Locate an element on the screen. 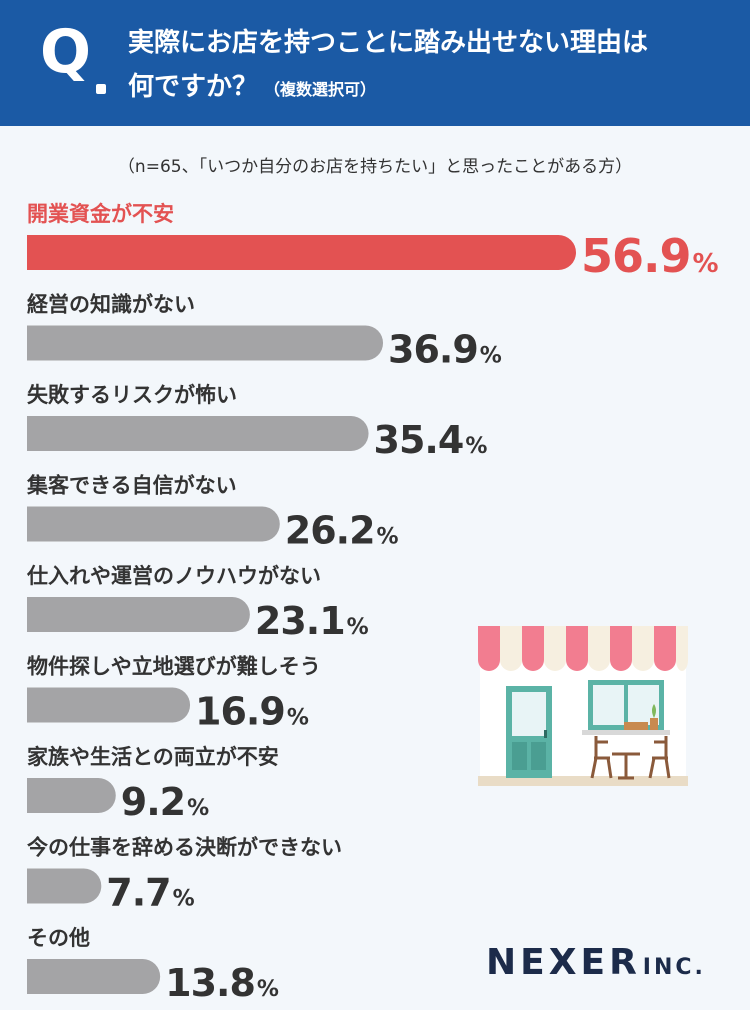  value-label: 7.7% is located at coordinates (150, 893).